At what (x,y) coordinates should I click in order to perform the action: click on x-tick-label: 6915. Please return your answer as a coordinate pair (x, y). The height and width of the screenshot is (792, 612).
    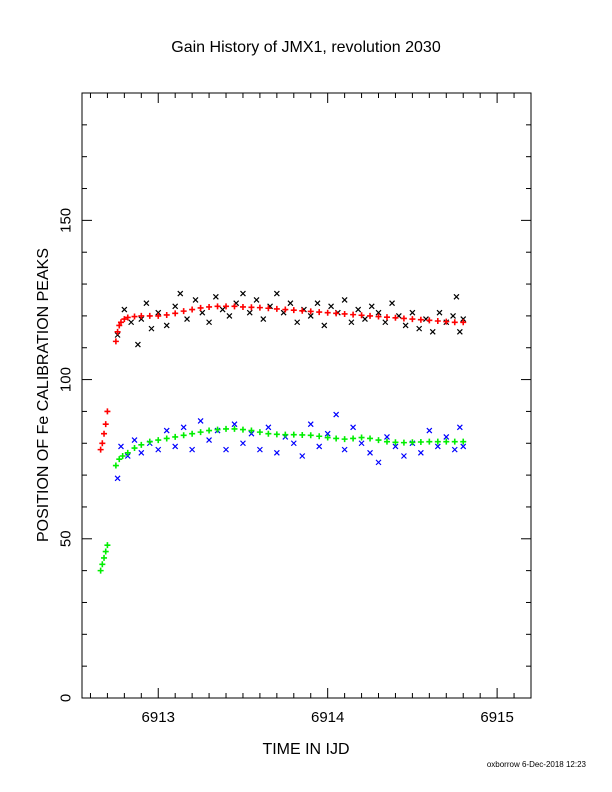
    Looking at the image, I should click on (496, 717).